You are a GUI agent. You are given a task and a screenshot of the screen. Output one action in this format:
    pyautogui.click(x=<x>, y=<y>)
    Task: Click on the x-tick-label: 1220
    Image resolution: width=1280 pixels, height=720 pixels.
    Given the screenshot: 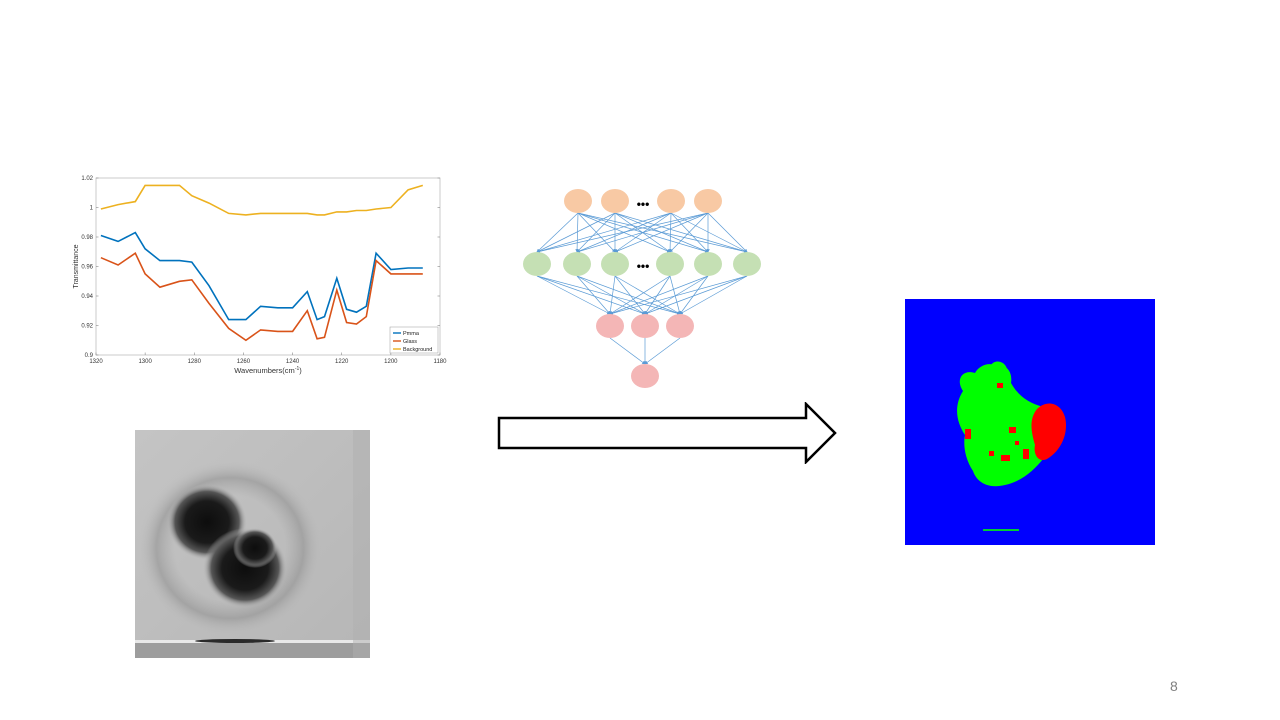 What is the action you would take?
    pyautogui.click(x=342, y=362)
    